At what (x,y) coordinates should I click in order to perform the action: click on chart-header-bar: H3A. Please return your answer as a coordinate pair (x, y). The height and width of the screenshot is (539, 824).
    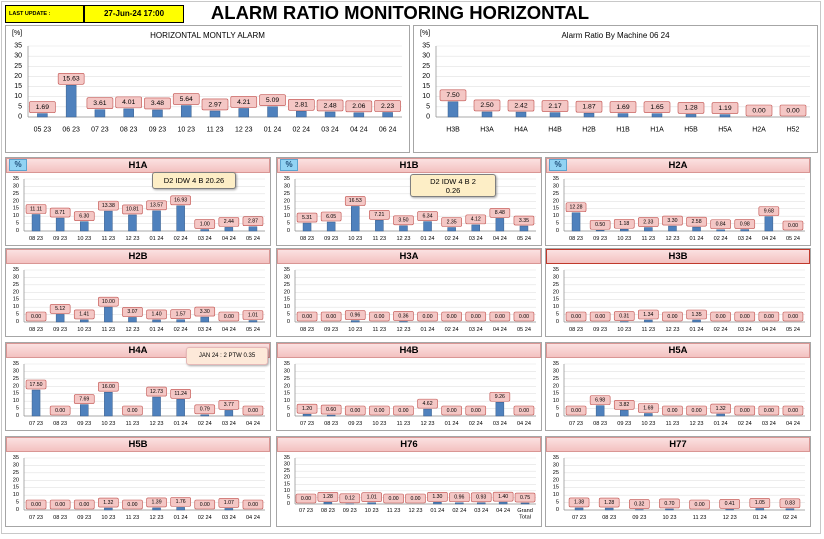
    Looking at the image, I should click on (409, 256).